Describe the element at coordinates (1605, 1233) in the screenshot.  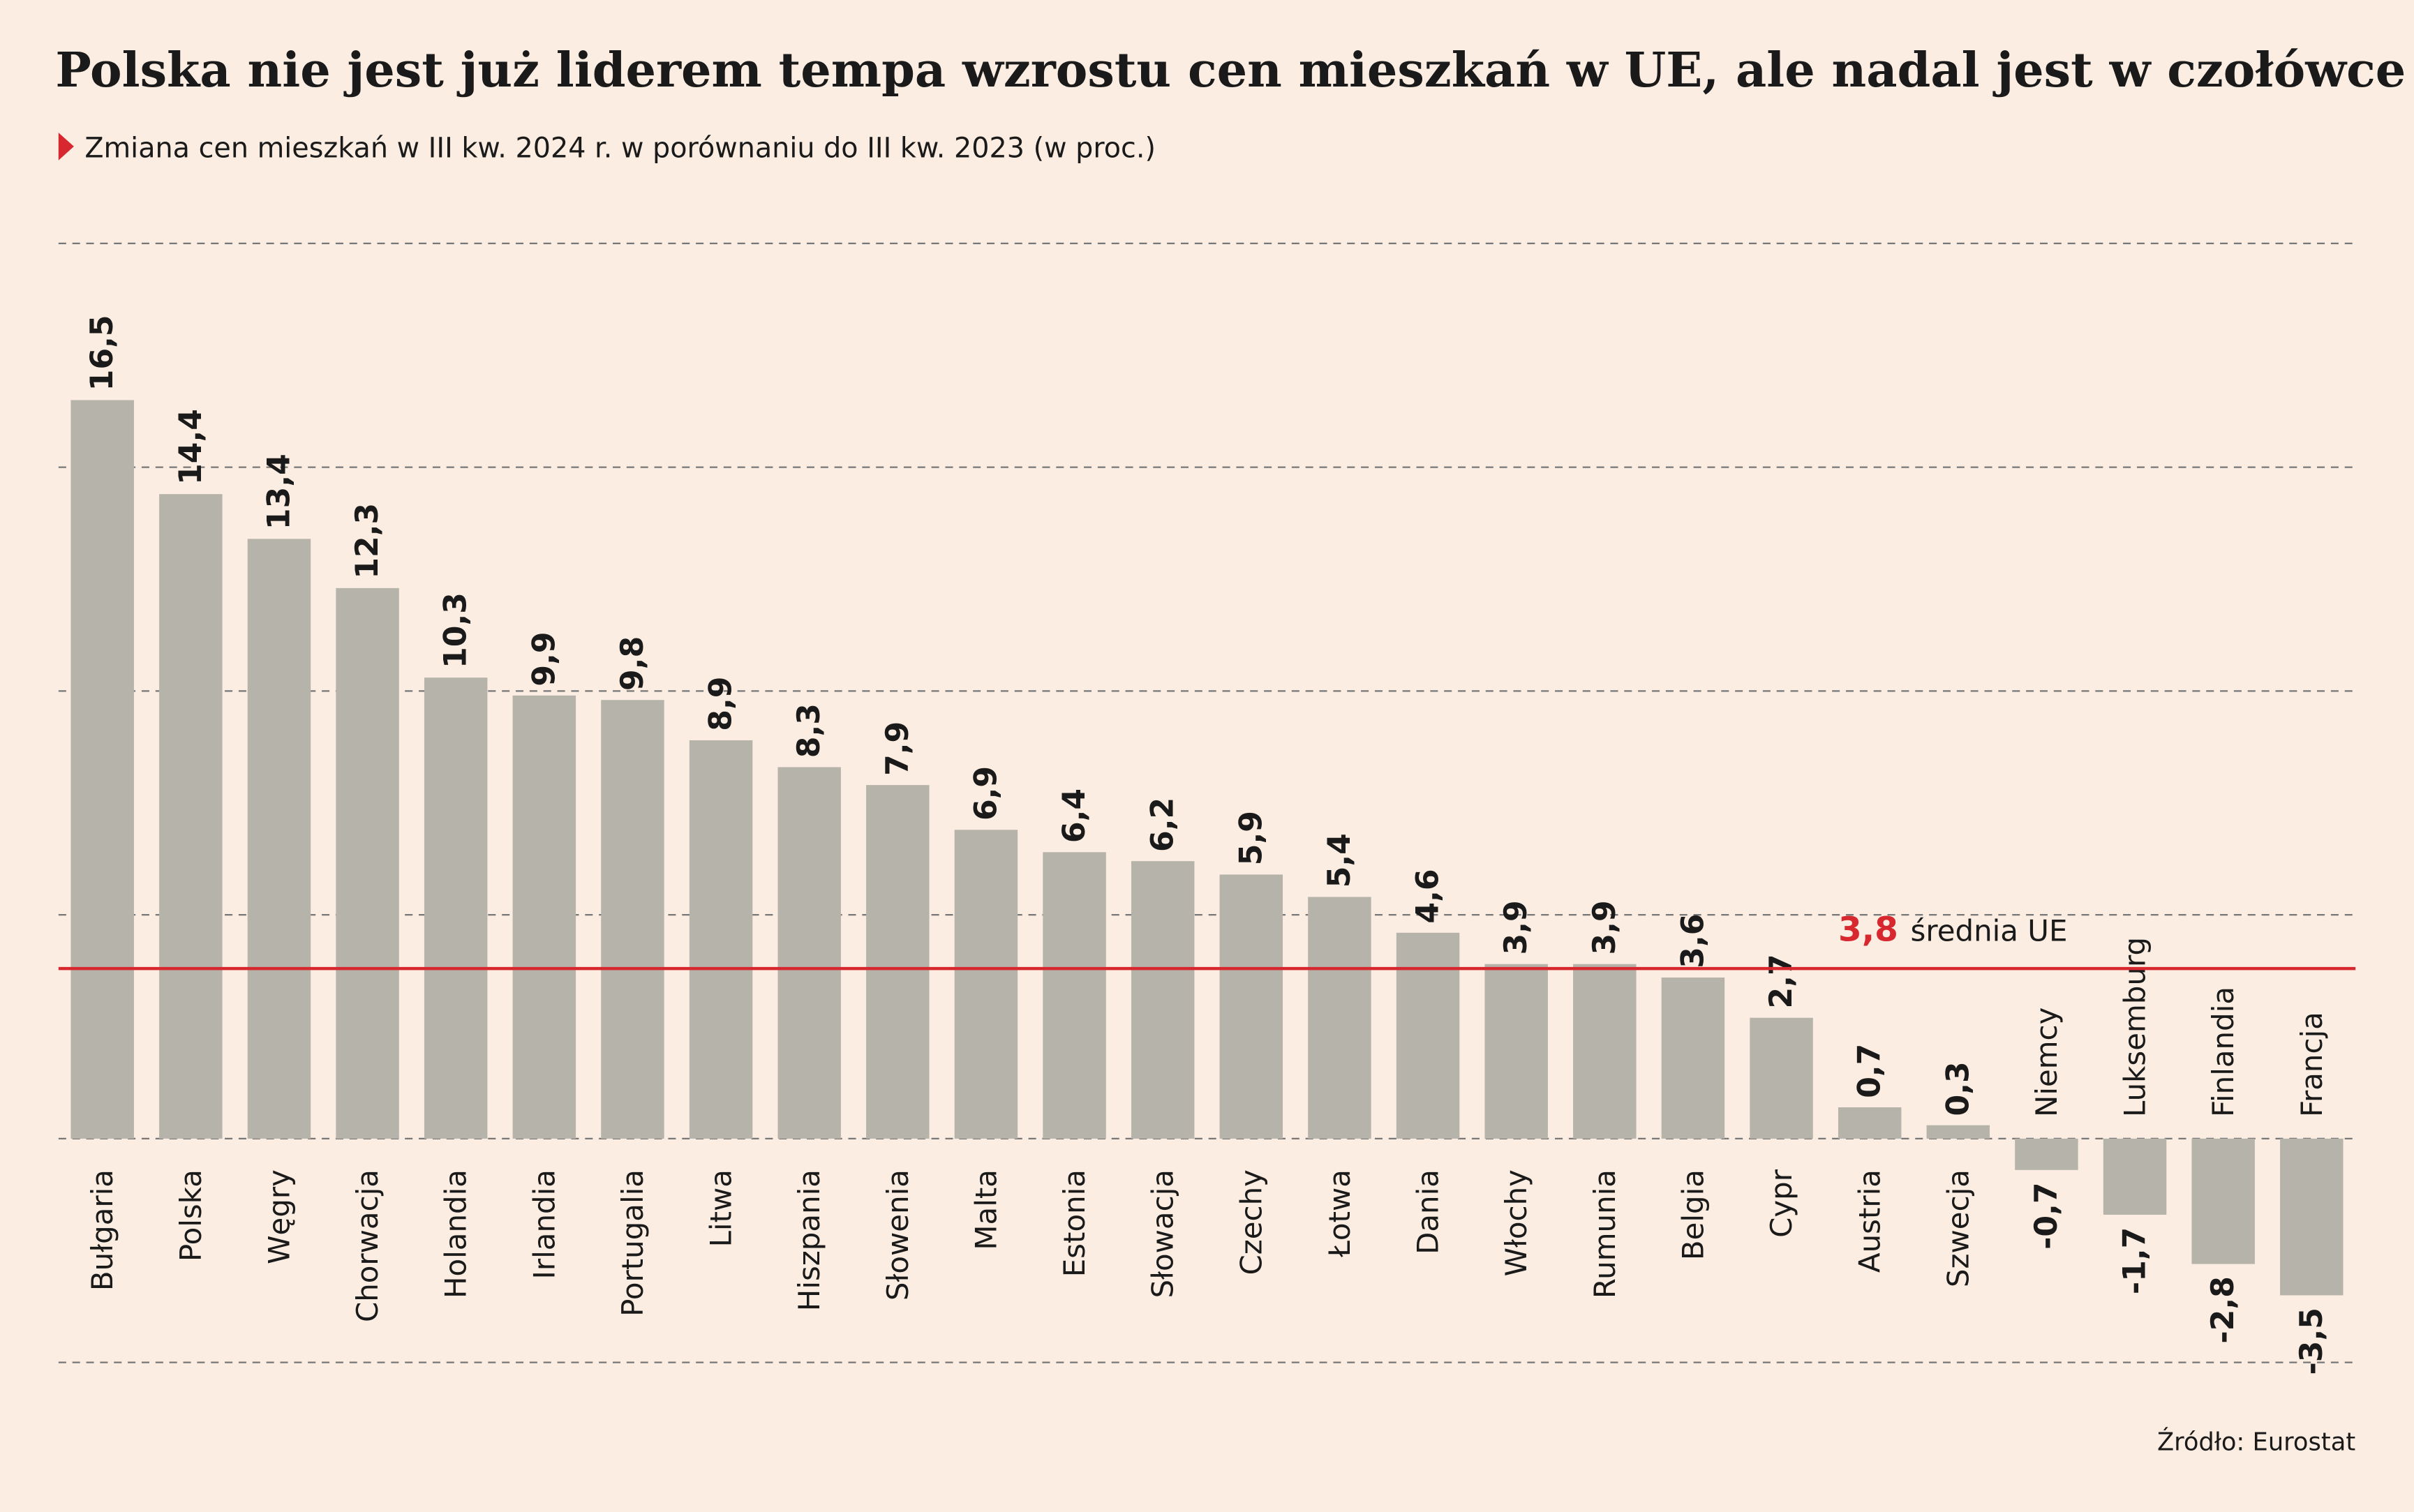
I see `x-tick-label: Rumunia` at that location.